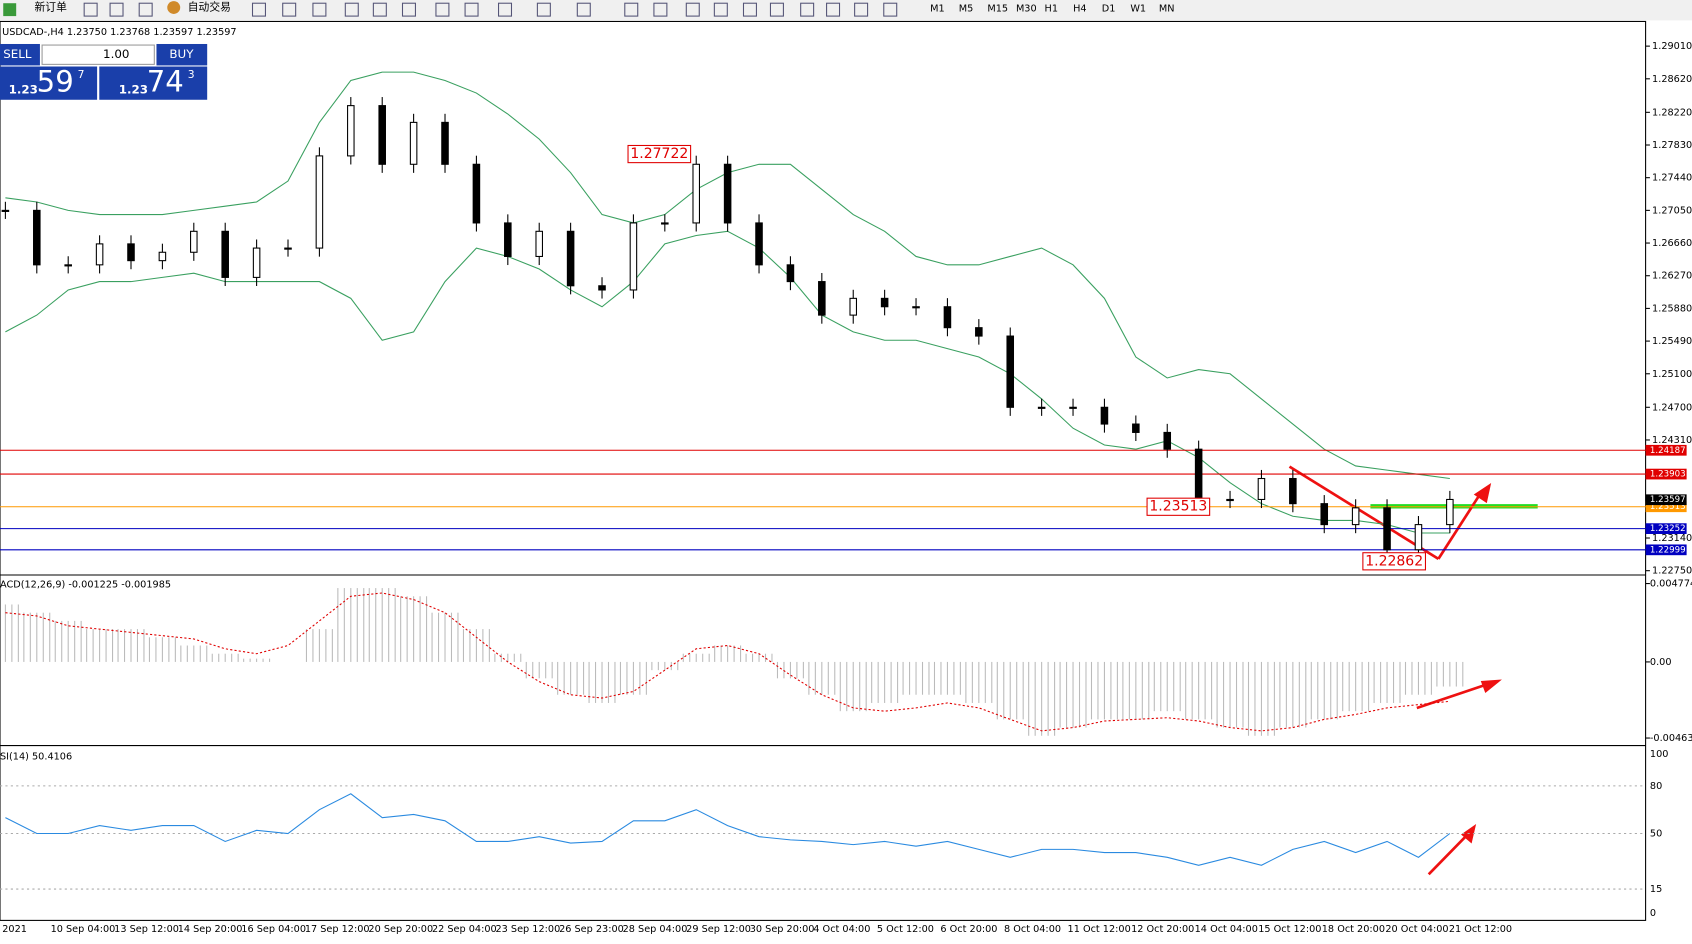 The width and height of the screenshot is (1692, 944). What do you see at coordinates (528, 929) in the screenshot?
I see `date-label: 23 Sep 12:00` at bounding box center [528, 929].